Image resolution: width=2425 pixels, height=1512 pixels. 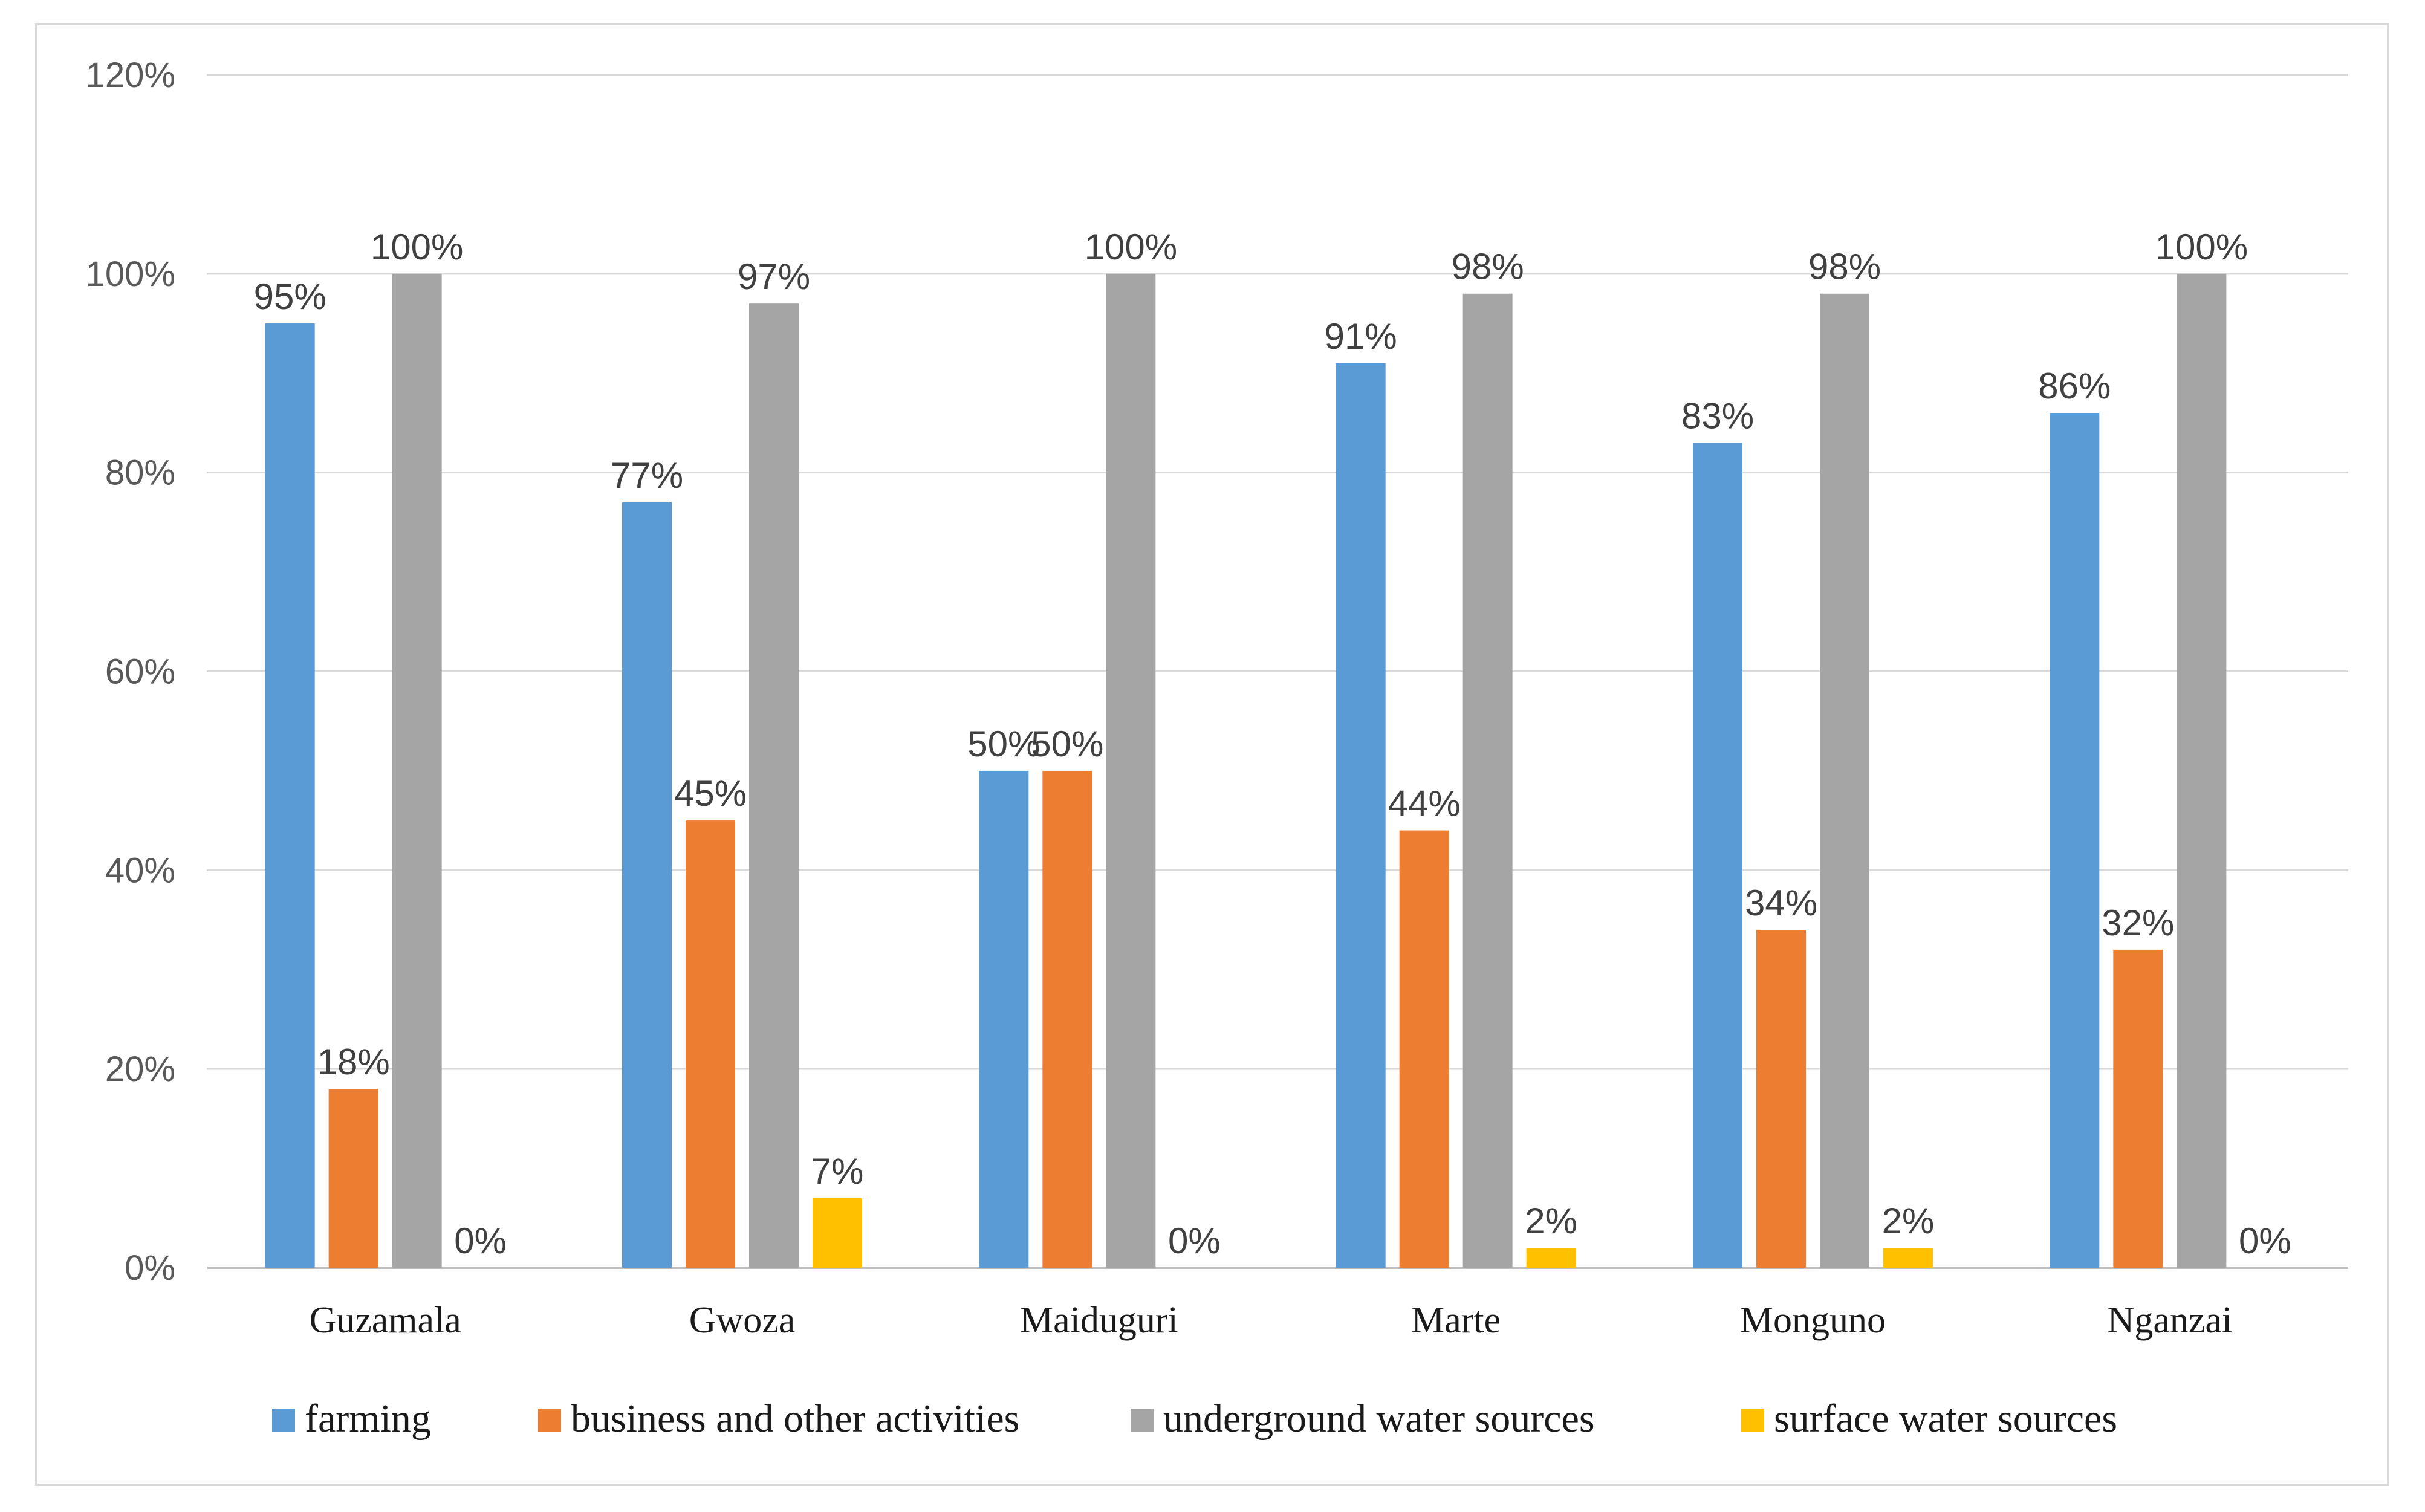 What do you see at coordinates (1752, 1420) in the screenshot?
I see `legend-swatch-surface-water-sources` at bounding box center [1752, 1420].